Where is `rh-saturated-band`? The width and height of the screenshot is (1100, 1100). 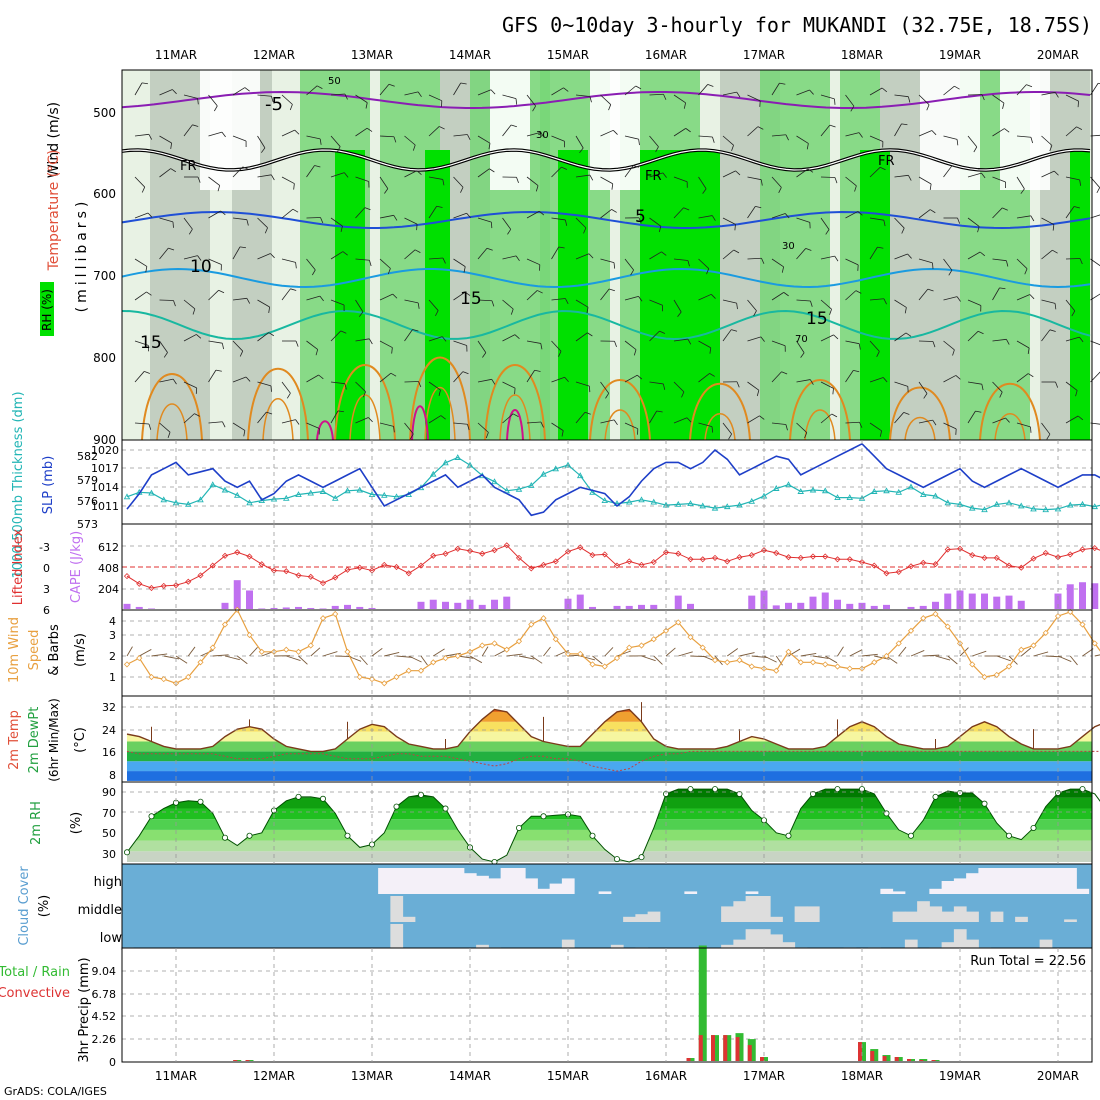 rh-saturated-band is located at coordinates (875, 295).